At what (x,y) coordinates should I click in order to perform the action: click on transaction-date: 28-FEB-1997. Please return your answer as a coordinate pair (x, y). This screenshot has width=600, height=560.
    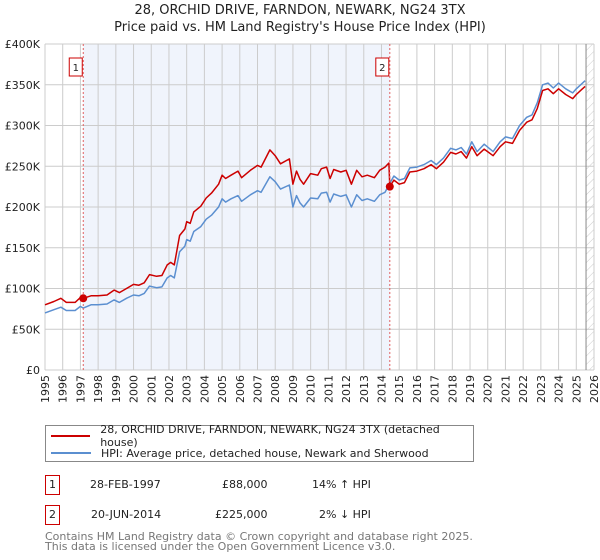
    Looking at the image, I should click on (125, 484).